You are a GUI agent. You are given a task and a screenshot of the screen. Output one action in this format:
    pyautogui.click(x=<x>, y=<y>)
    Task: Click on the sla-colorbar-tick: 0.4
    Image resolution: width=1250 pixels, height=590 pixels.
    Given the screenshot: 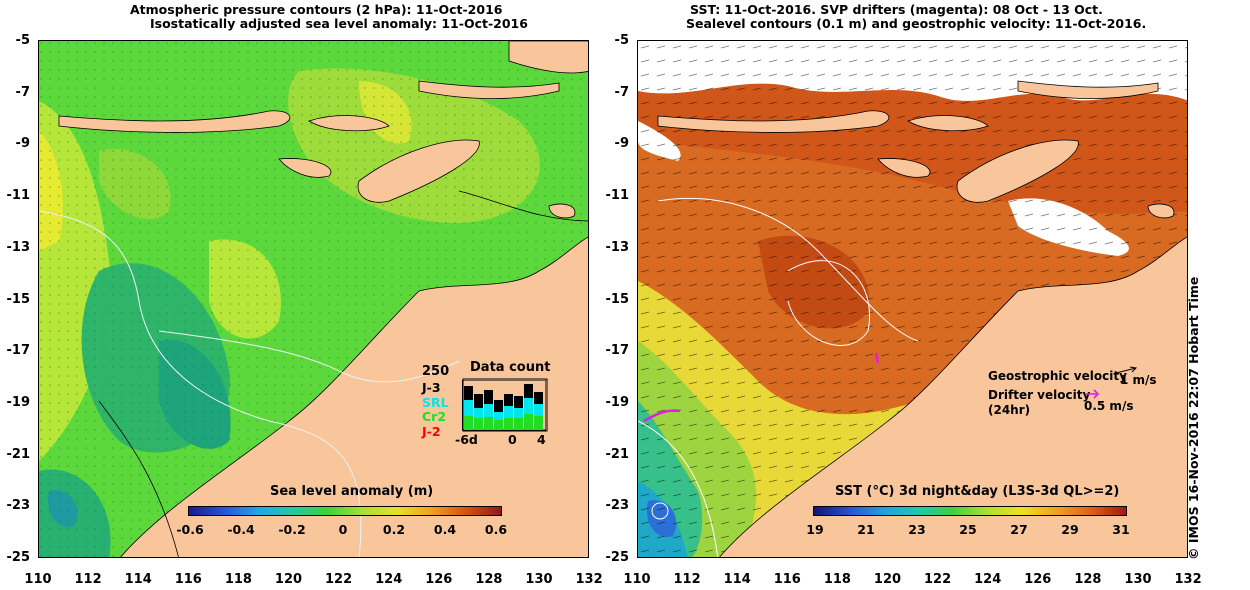 What is the action you would take?
    pyautogui.click(x=445, y=529)
    